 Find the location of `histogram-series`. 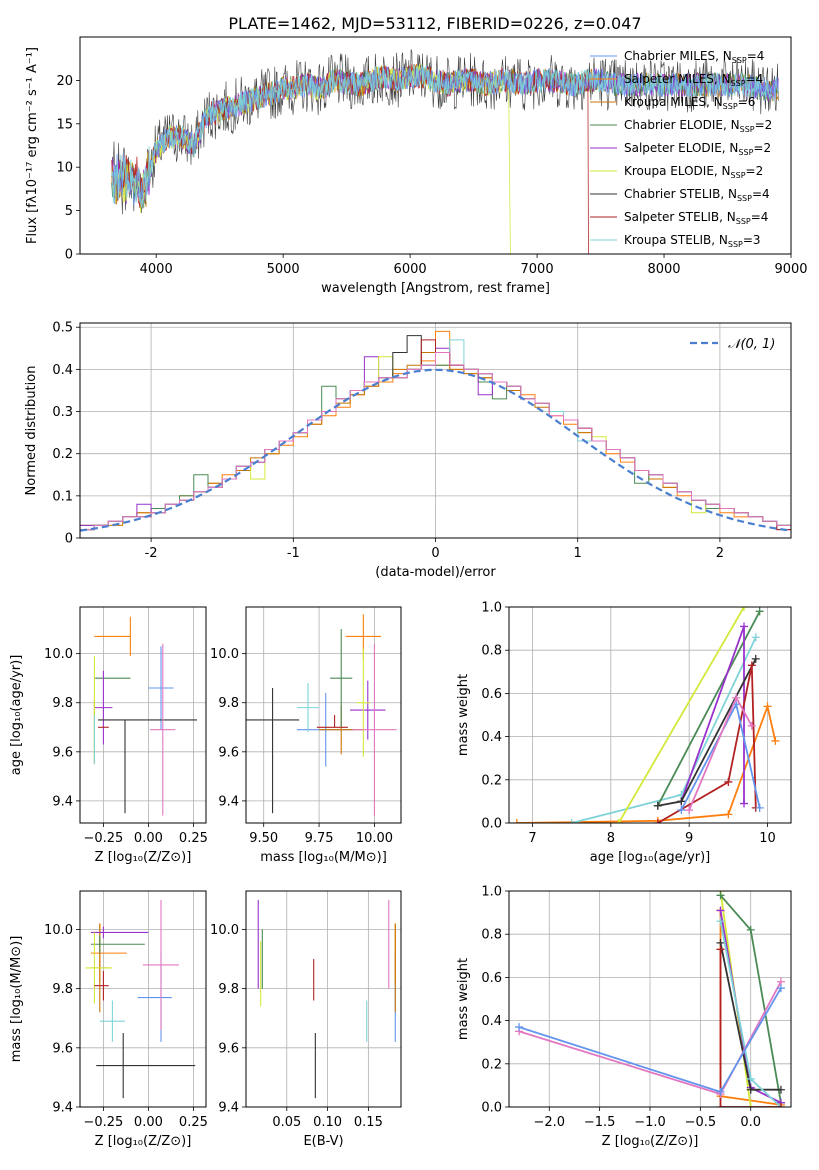

histogram-series is located at coordinates (435, 445).